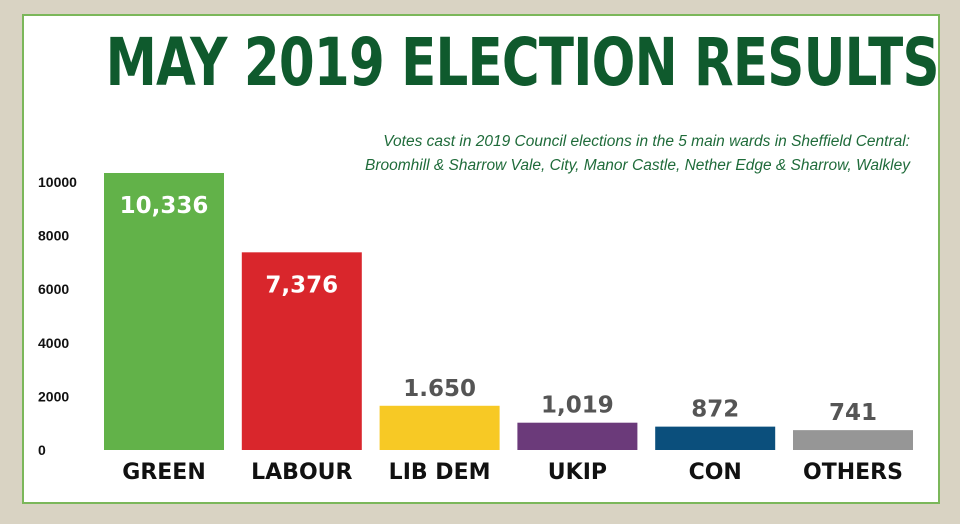 The height and width of the screenshot is (524, 960). I want to click on data-label: 1,019, so click(577, 406).